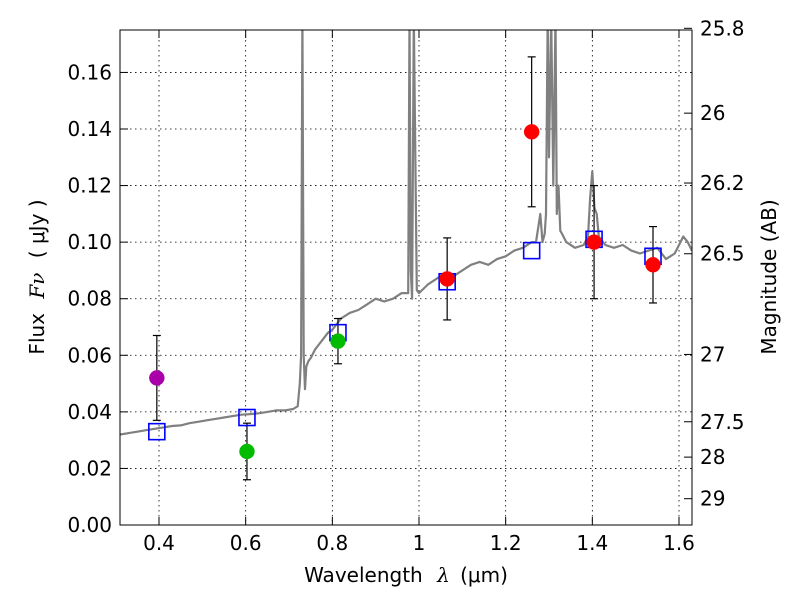  What do you see at coordinates (712, 499) in the screenshot?
I see `right-tick-label: 29` at bounding box center [712, 499].